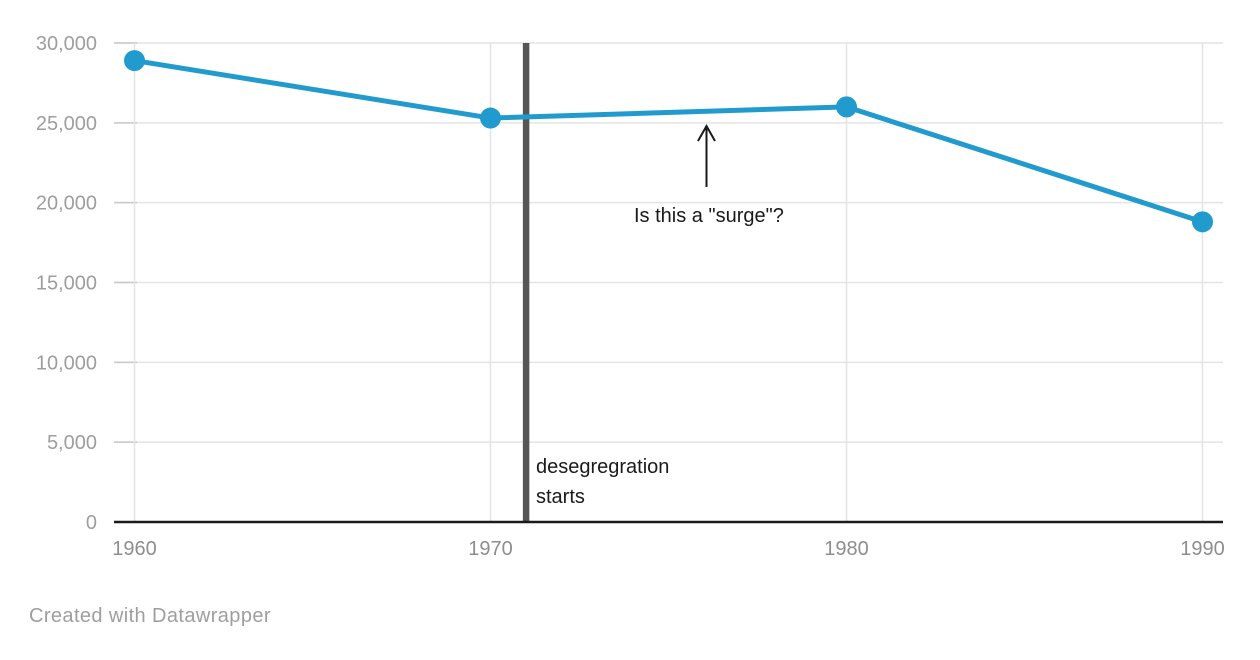  Describe the element at coordinates (706, 132) in the screenshot. I see `annotation-arrow-head` at that location.